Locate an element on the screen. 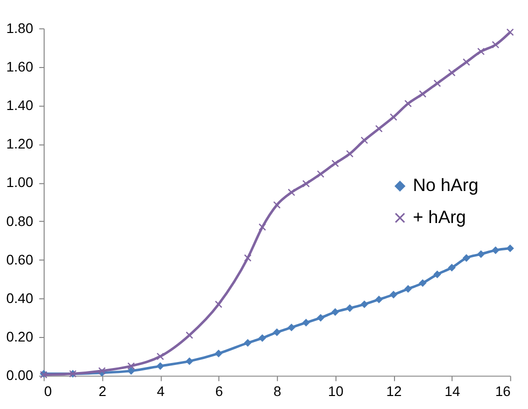  y-tick-label: 0.60 is located at coordinates (20, 259).